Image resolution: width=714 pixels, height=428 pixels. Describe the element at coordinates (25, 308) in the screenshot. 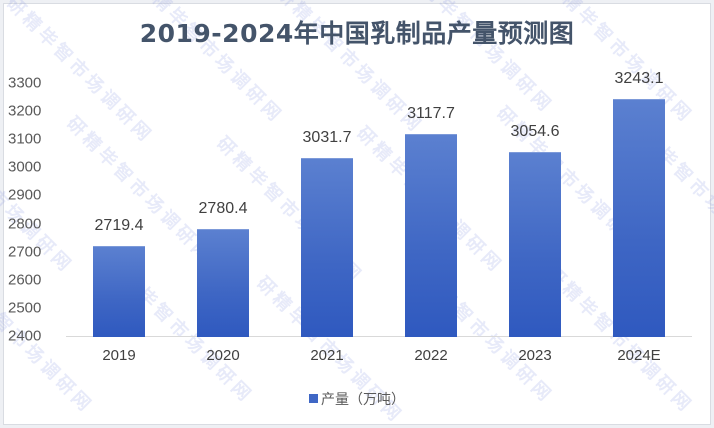

I see `y-tick-label: 2500` at that location.